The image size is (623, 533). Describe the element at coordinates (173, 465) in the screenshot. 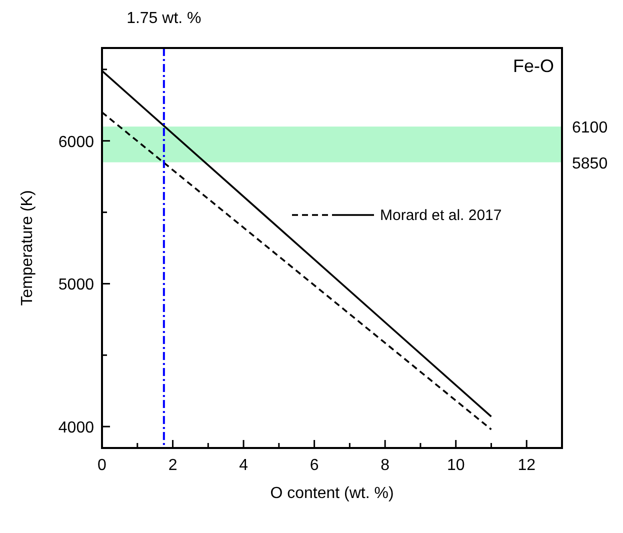

I see `x-tick-label: 2` at that location.